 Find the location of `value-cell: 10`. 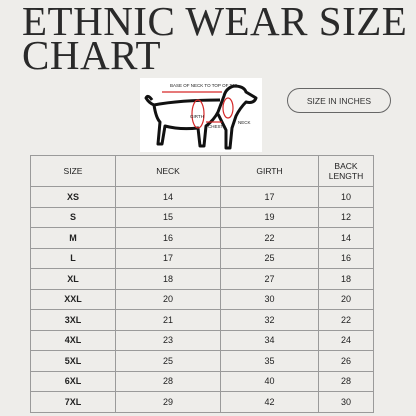

value-cell: 10 is located at coordinates (346, 197).